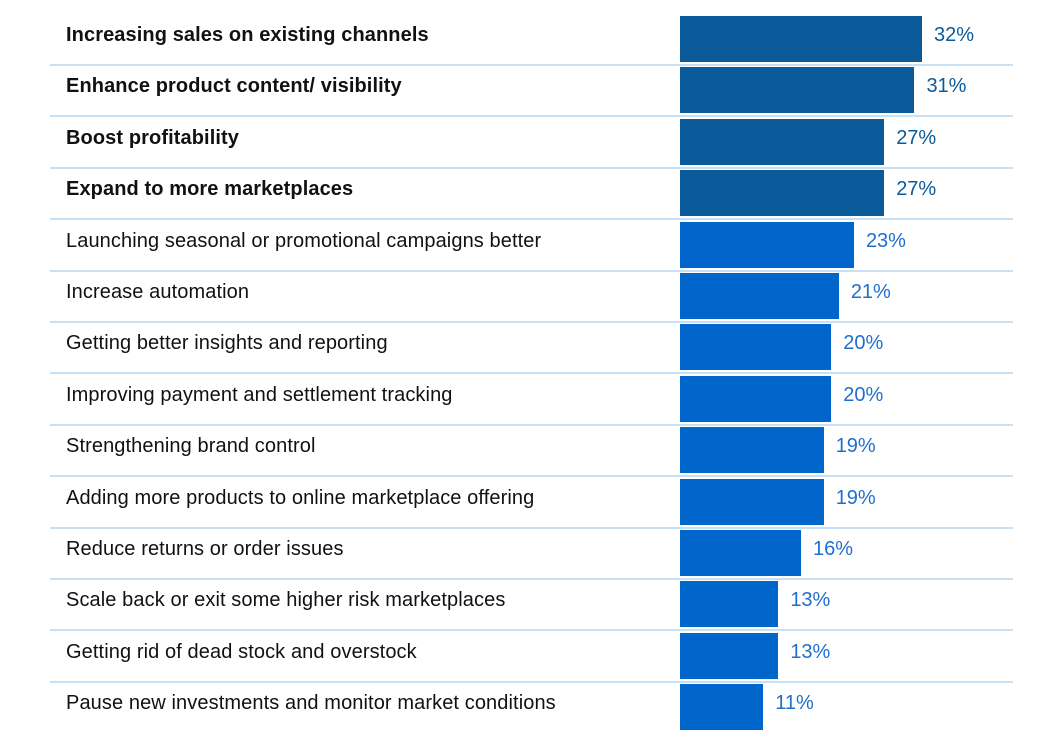 The width and height of the screenshot is (1044, 738). Describe the element at coordinates (247, 35) in the screenshot. I see `category-label: Increasing sales on existing channels` at that location.